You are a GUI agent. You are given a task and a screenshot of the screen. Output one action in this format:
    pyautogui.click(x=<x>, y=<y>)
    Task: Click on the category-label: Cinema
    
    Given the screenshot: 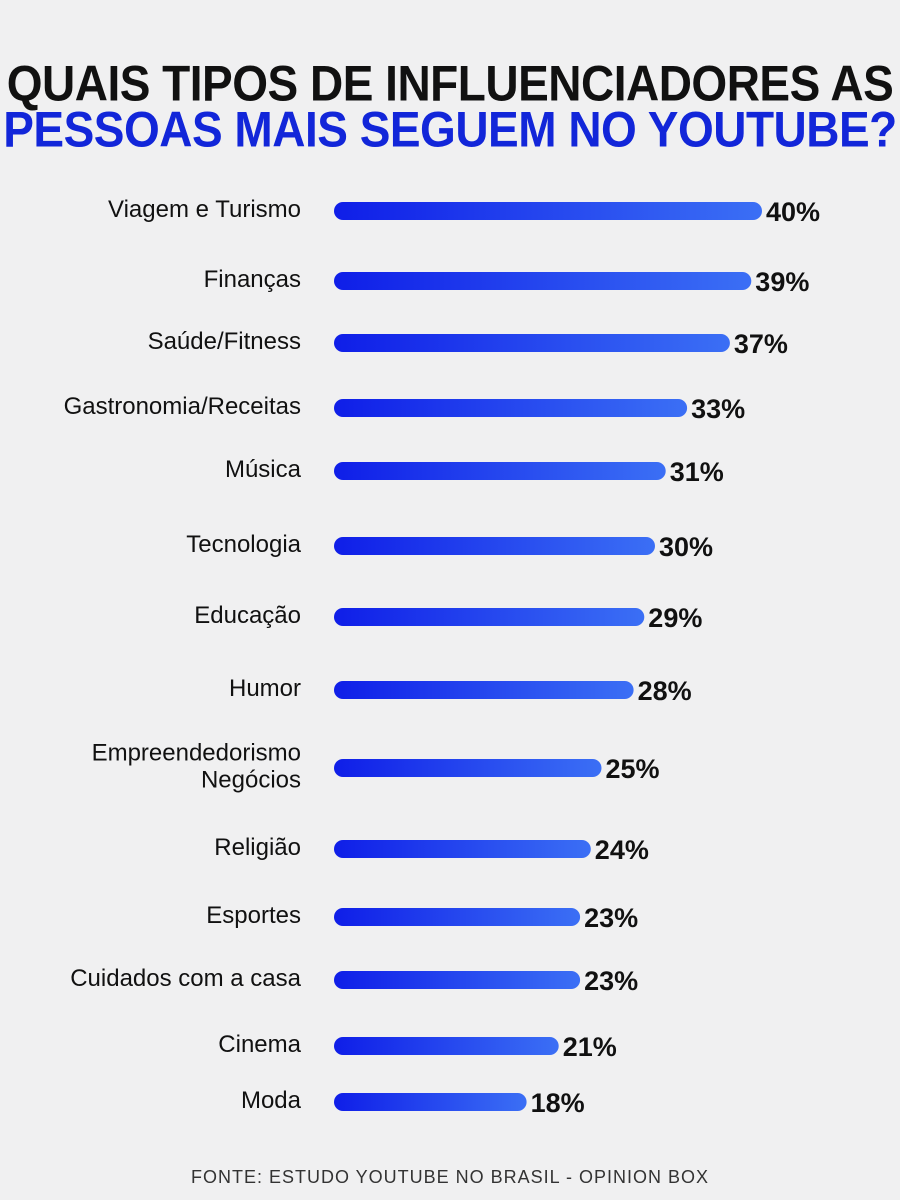 What is the action you would take?
    pyautogui.click(x=259, y=1044)
    